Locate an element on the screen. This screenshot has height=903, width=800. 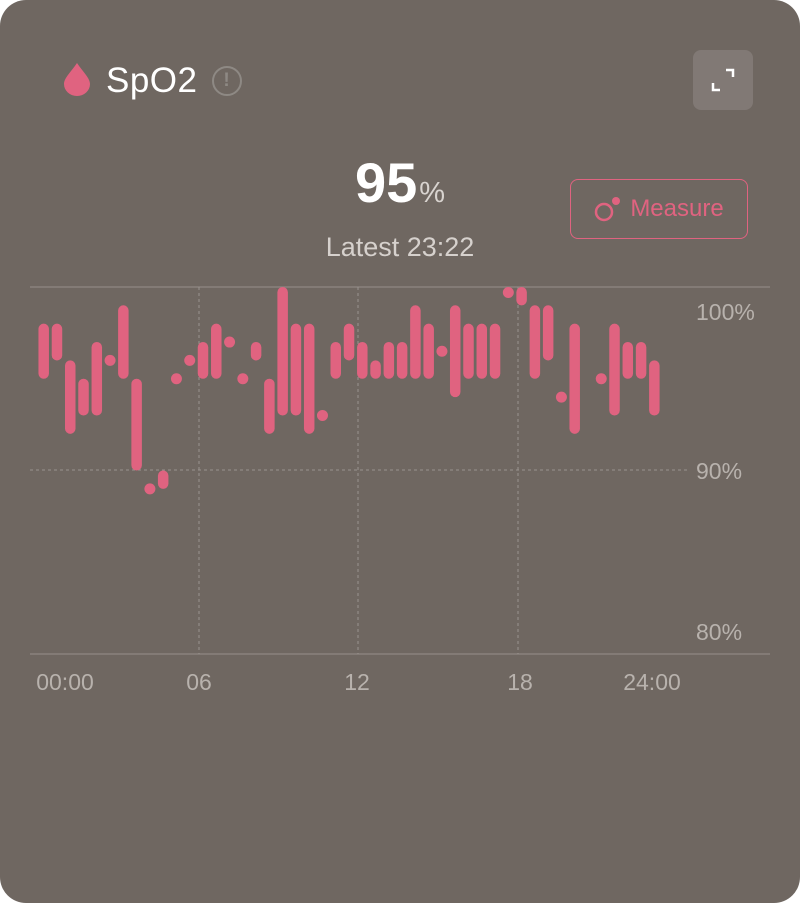
measure-button: Measure is located at coordinates (659, 209).